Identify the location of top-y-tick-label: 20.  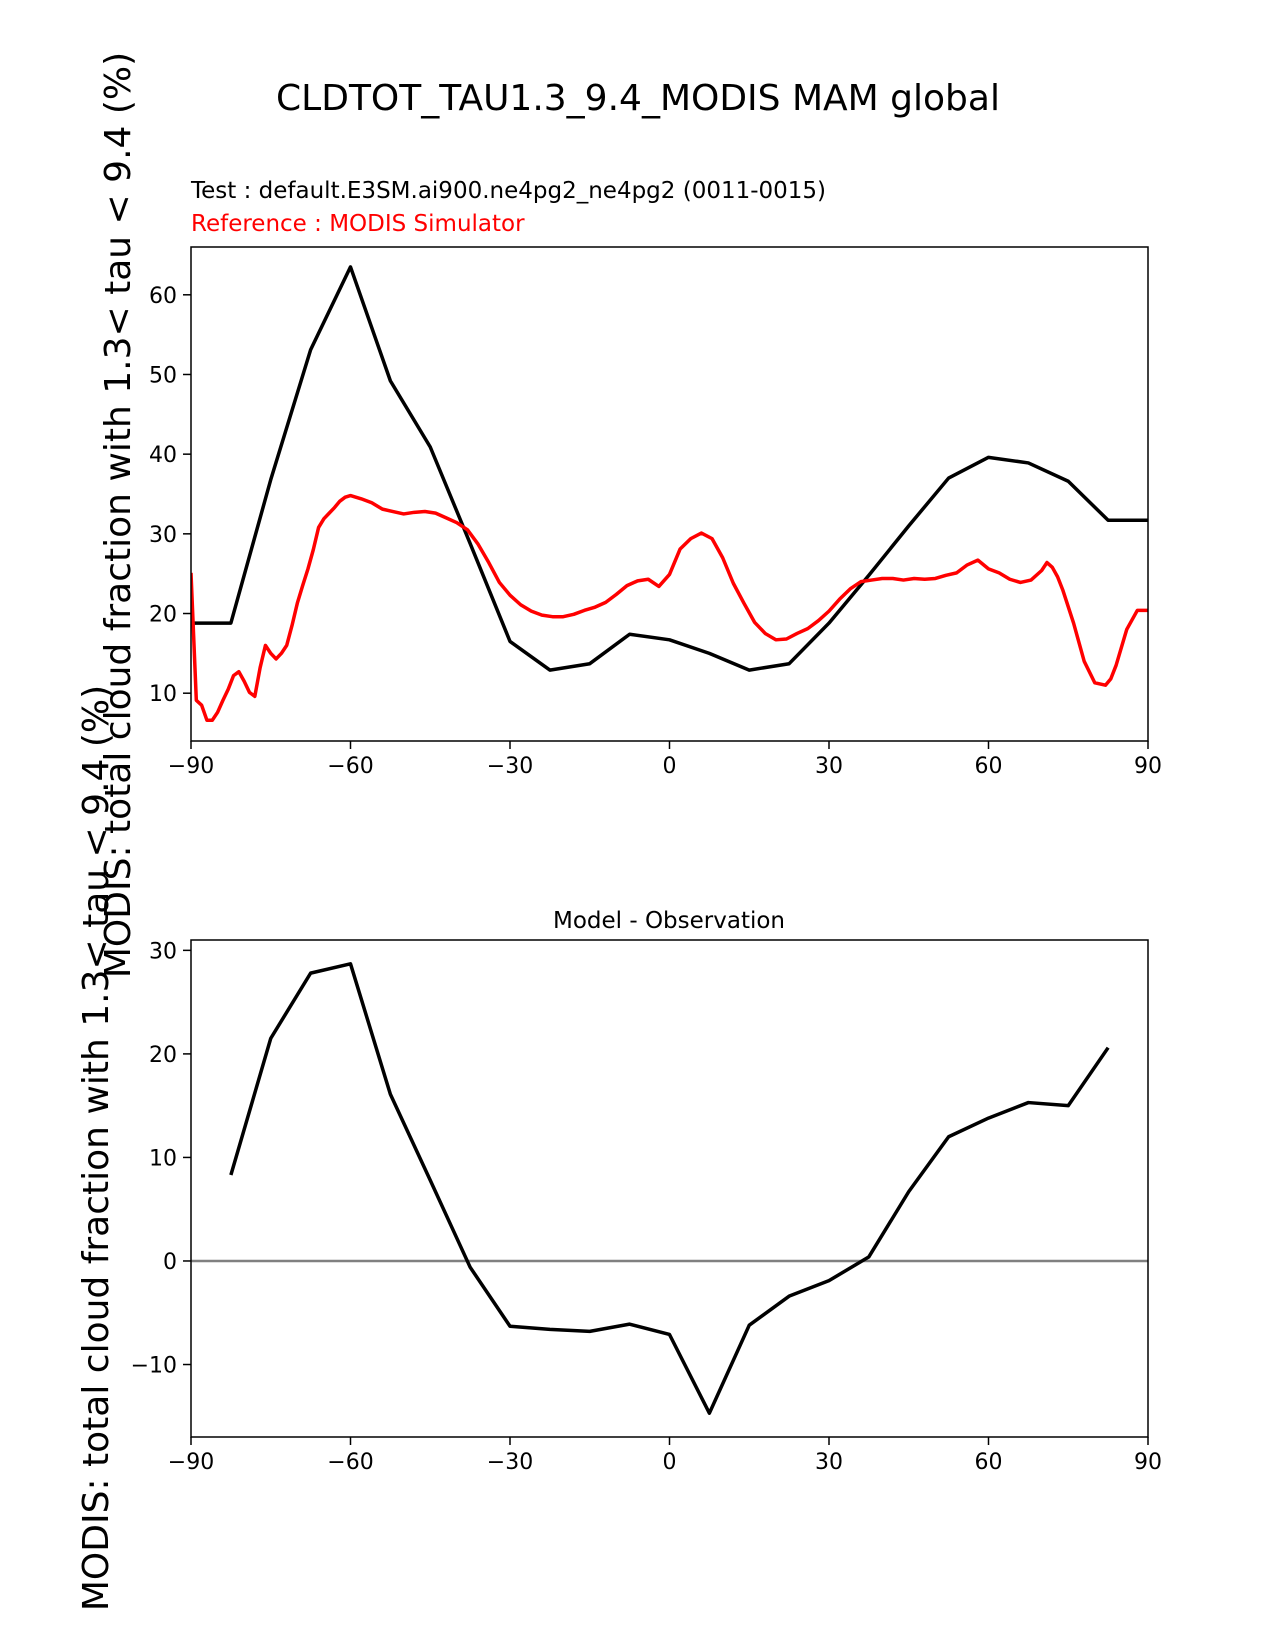
(163, 615).